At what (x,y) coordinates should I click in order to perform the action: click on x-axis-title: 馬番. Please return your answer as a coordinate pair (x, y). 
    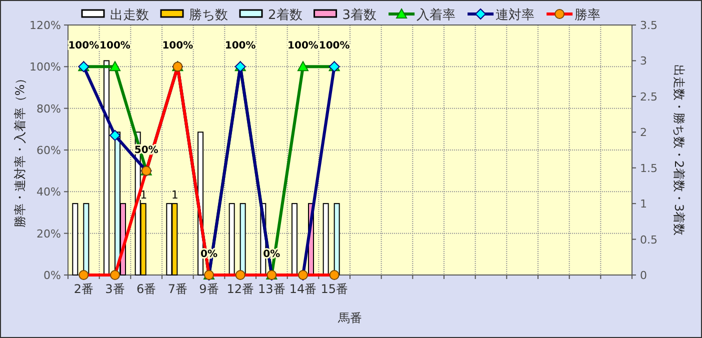
    Looking at the image, I should click on (349, 318).